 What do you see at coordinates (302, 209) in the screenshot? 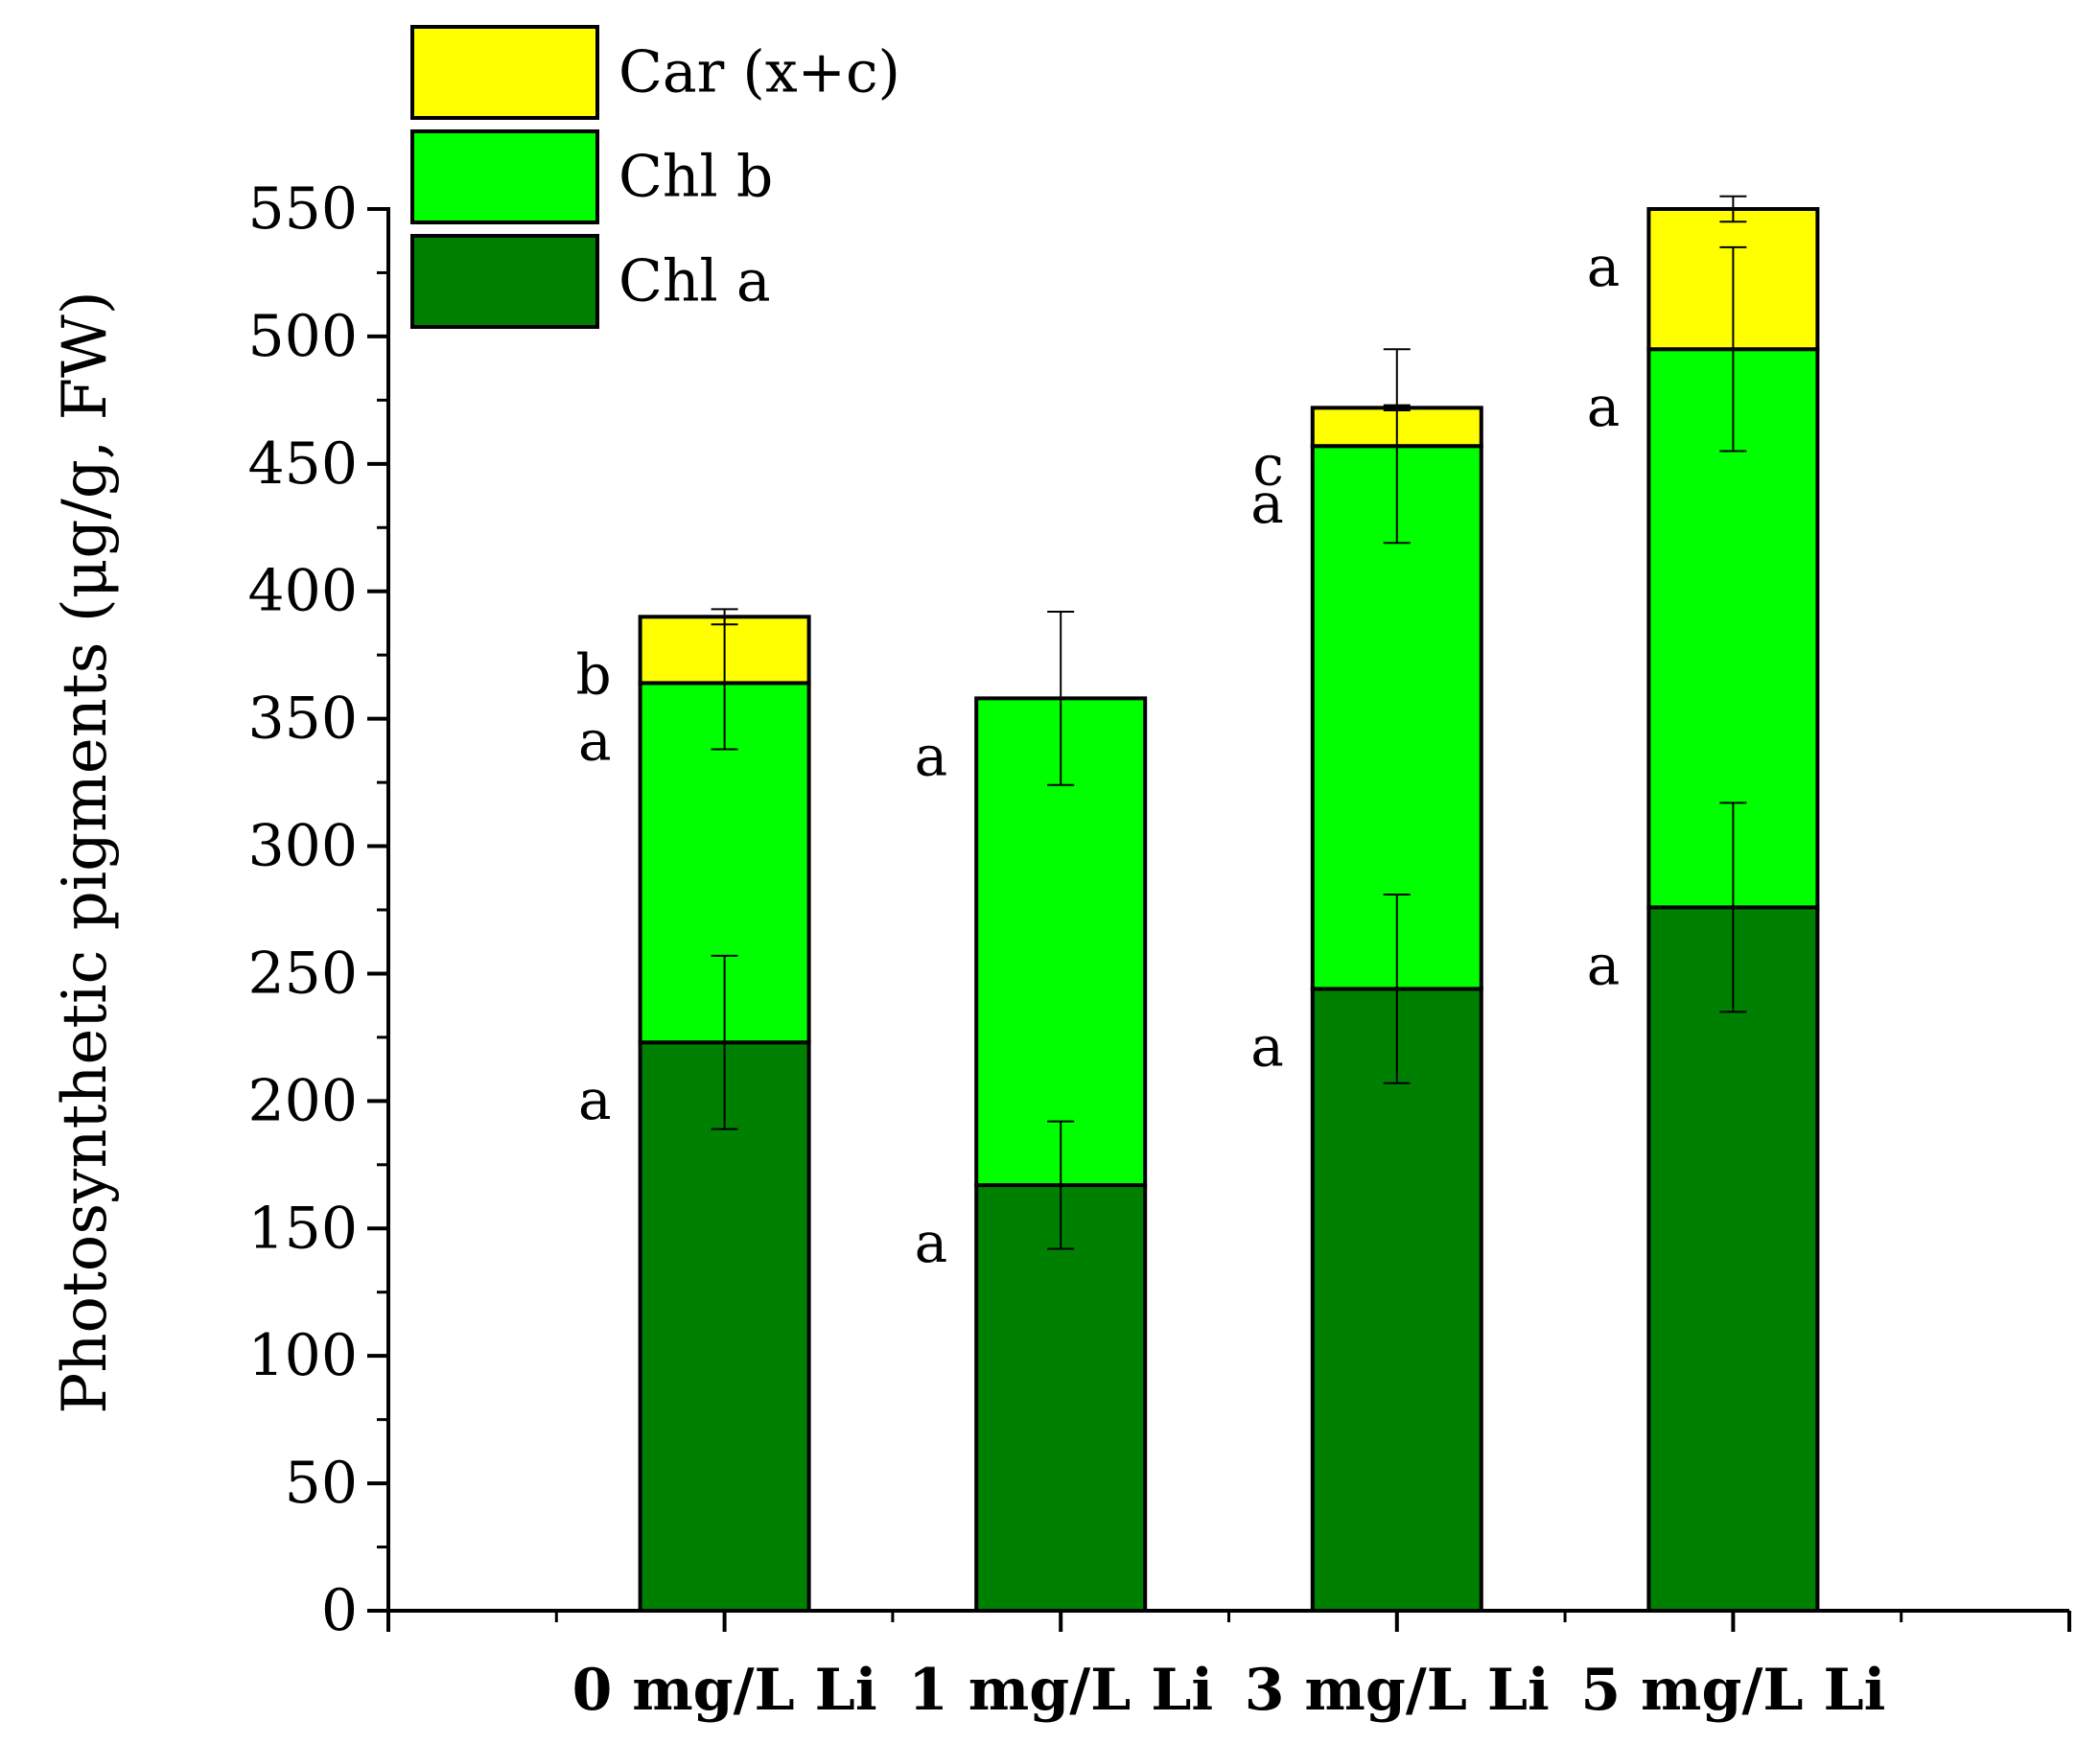
I see `y-tick-label: 550` at bounding box center [302, 209].